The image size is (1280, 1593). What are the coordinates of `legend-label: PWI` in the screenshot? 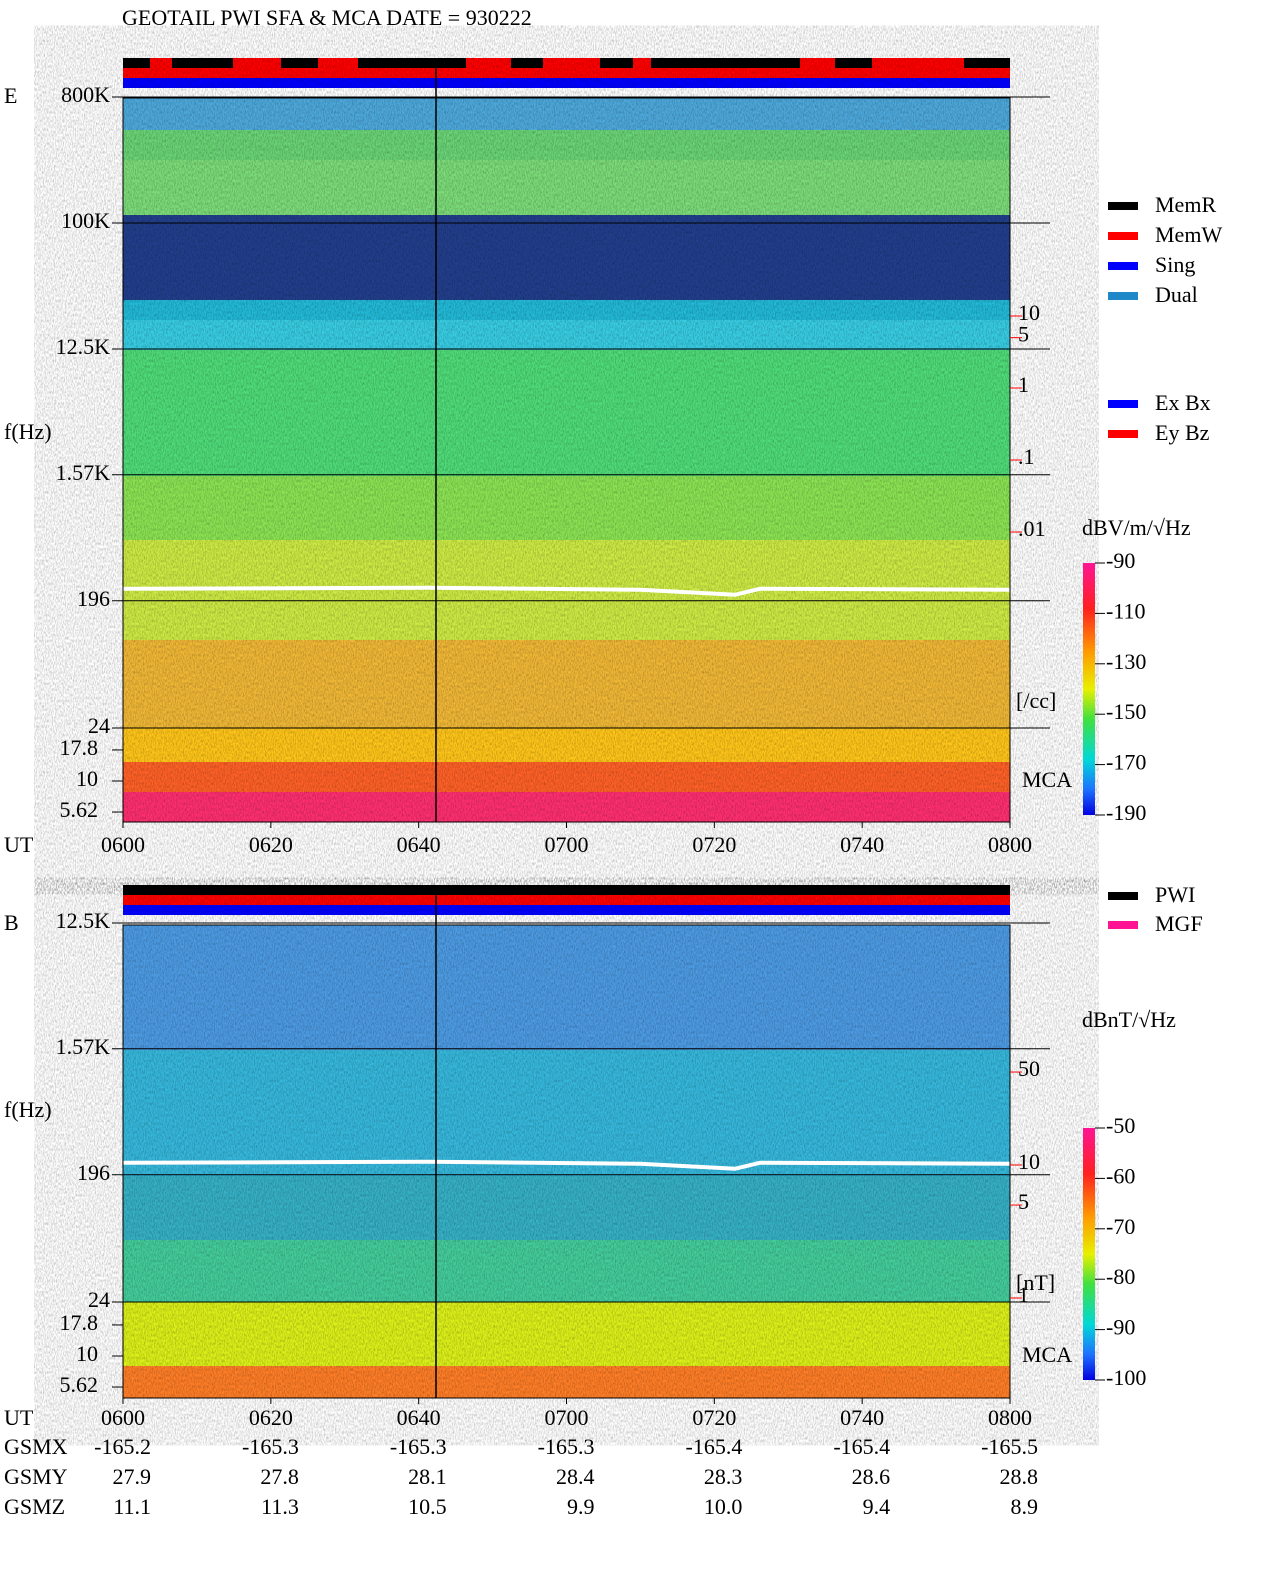 It's located at (1175, 894).